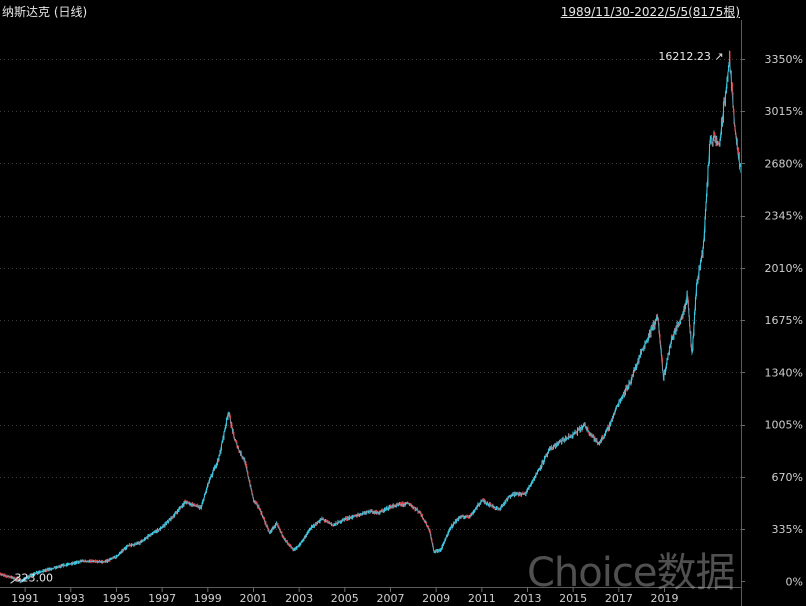  Describe the element at coordinates (573, 598) in the screenshot. I see `x-tick-label: 2015` at that location.